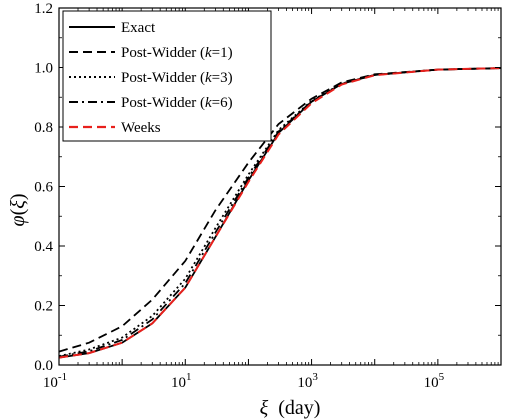 This screenshot has height=420, width=505. I want to click on x-tick-exponent: 1, so click(189, 377).